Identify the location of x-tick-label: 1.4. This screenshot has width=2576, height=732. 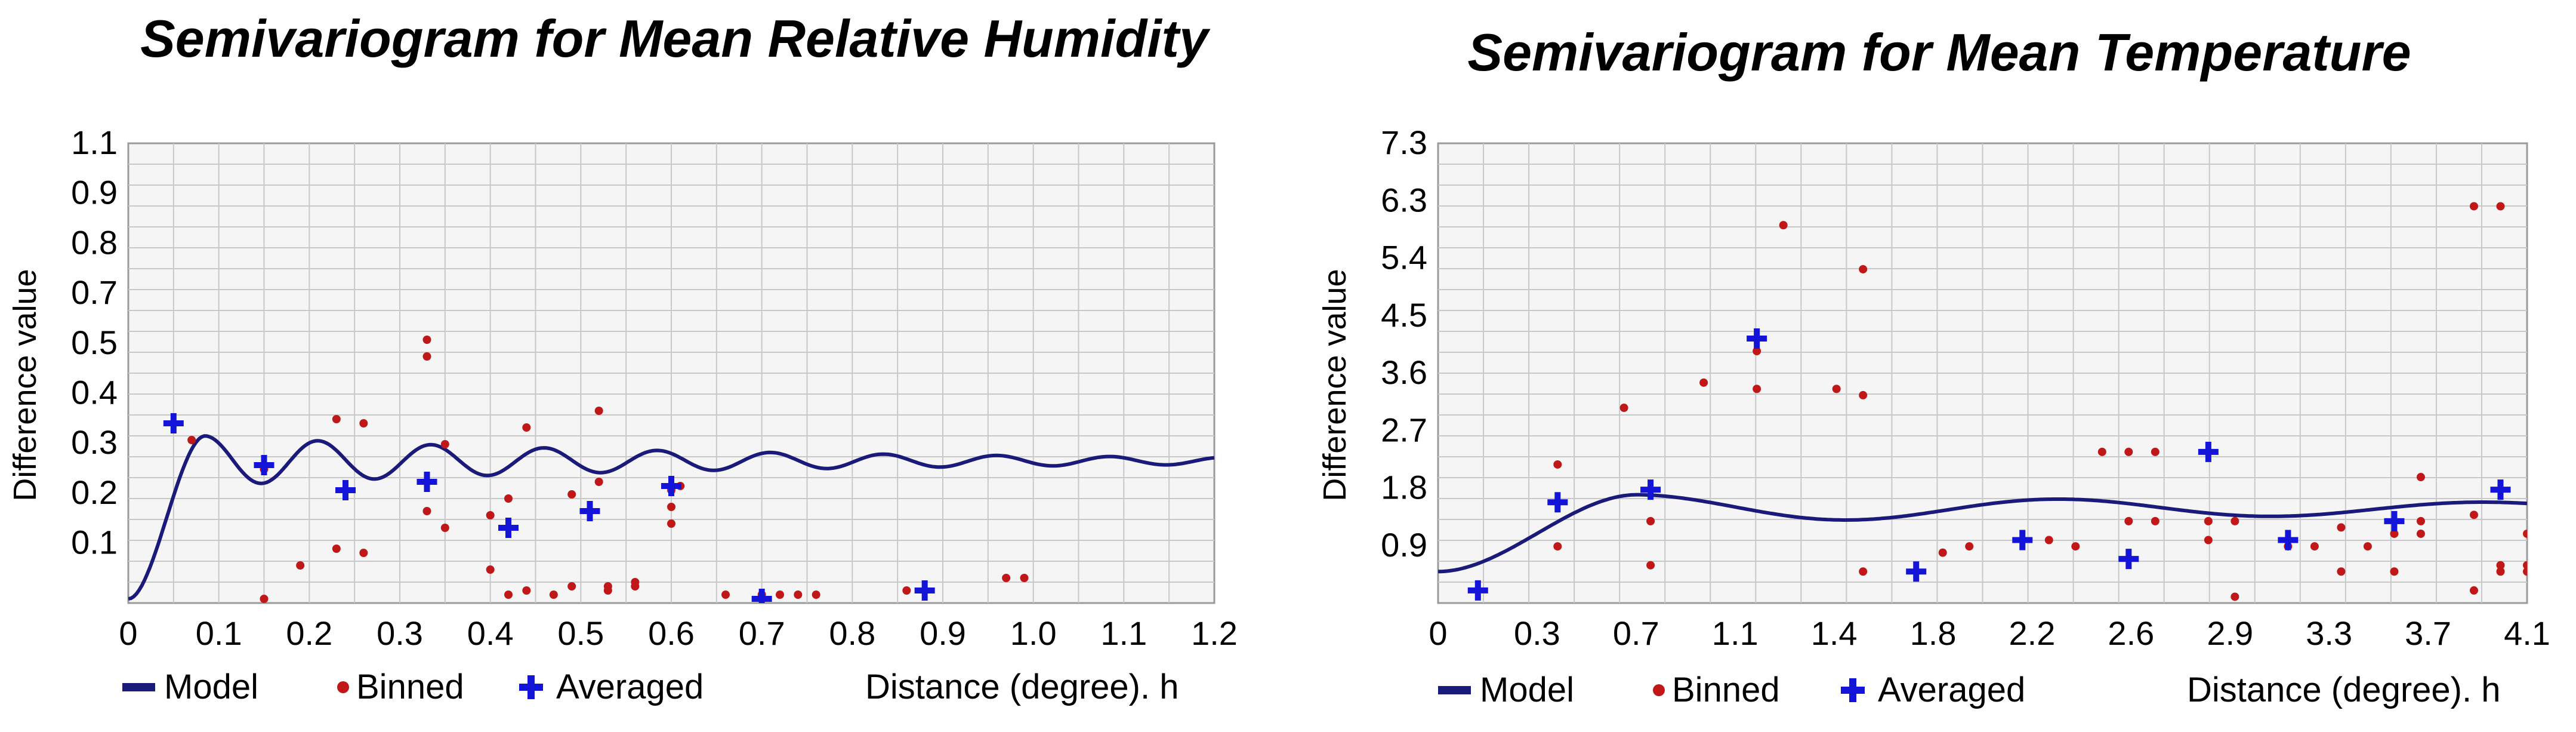
(1835, 633).